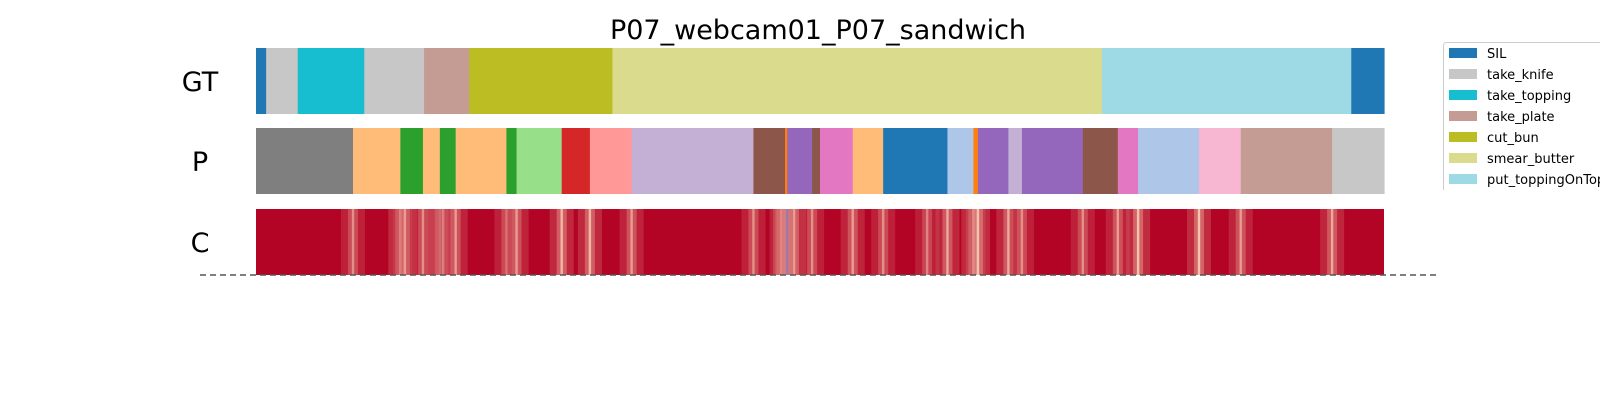  I want to click on legend-label: take_topping, so click(1529, 96).